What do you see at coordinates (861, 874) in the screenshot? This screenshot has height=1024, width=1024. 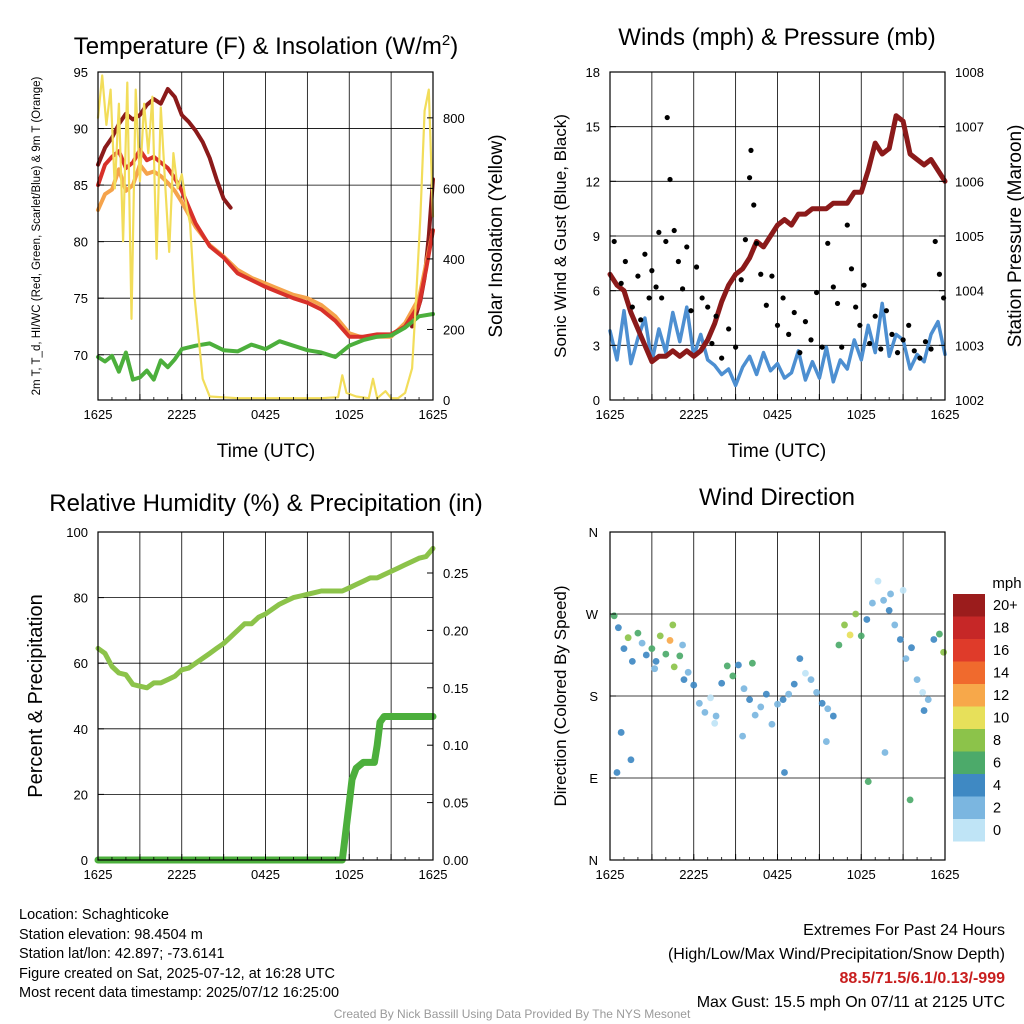 I see `x-tick-label: 1025` at bounding box center [861, 874].